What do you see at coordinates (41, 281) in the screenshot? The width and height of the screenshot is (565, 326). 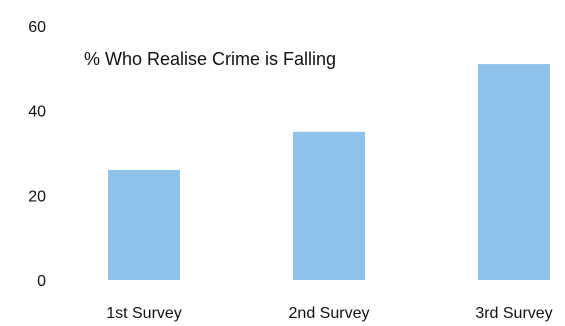 I see `y-tick-label: 0` at bounding box center [41, 281].